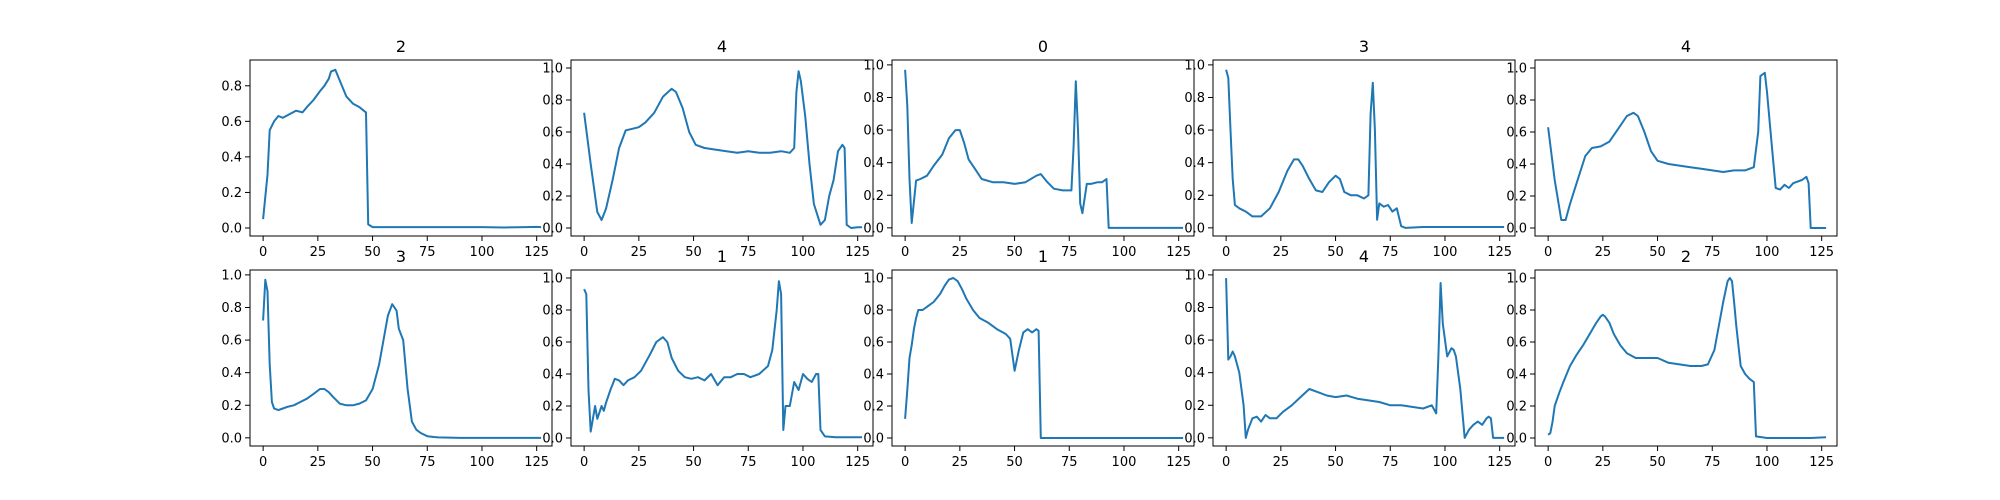  I want to click on subplot-3: 3 0 25 50 75 100 125 0.0 0.2 0.4 0.6 0.8 1.0, so click(1350, 148).